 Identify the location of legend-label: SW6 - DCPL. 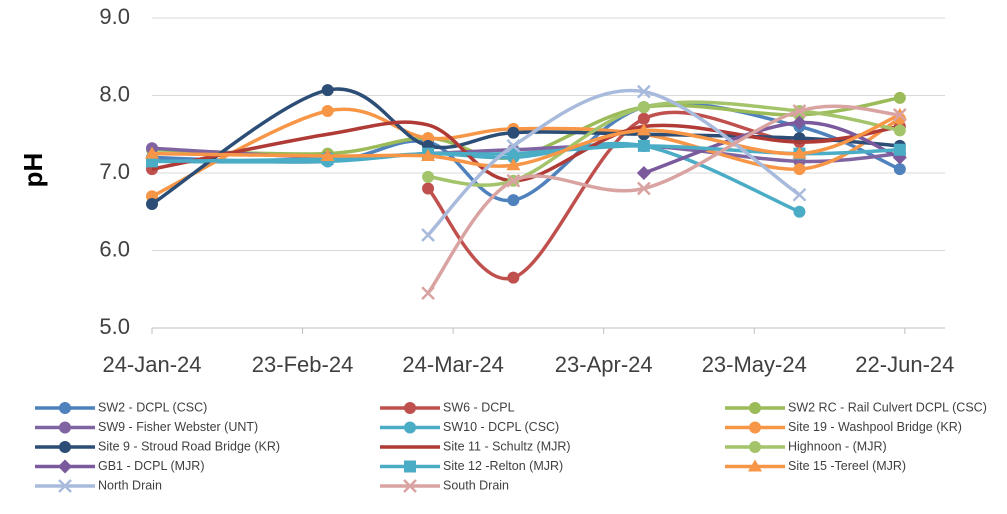
(479, 407).